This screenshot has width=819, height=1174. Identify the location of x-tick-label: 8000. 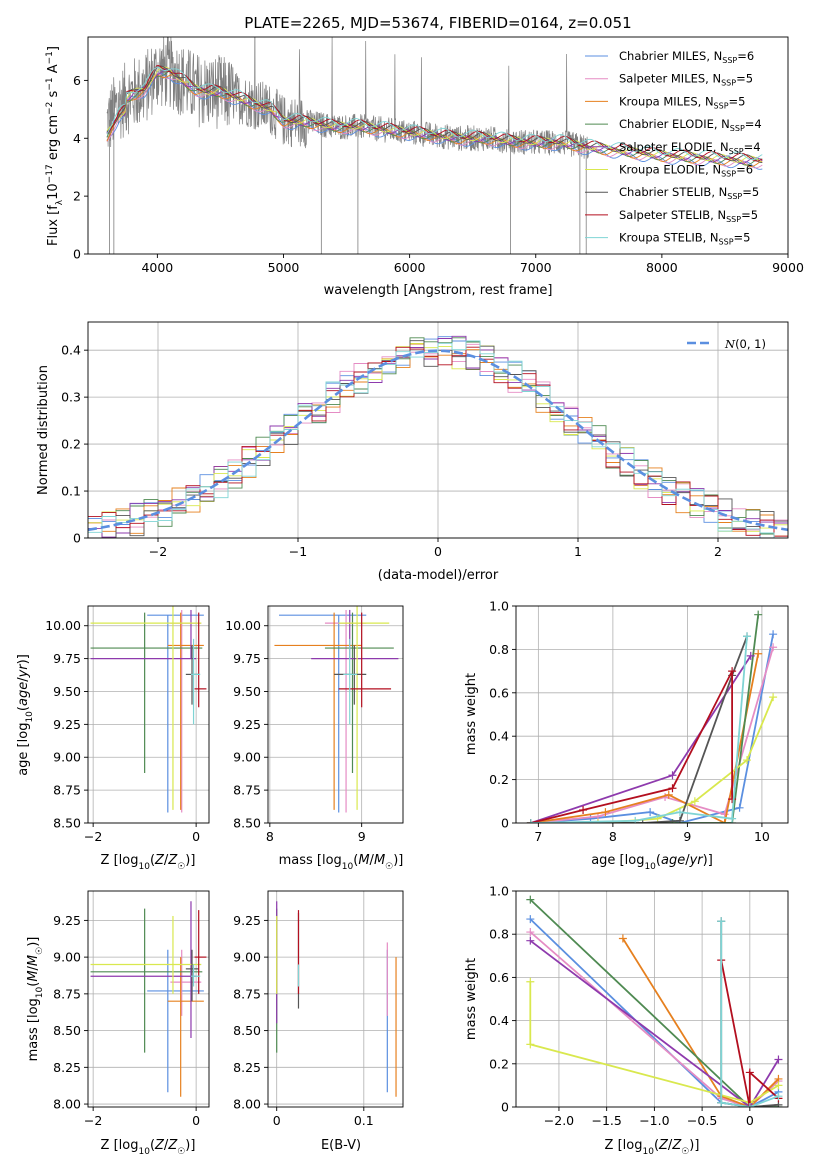
(662, 267).